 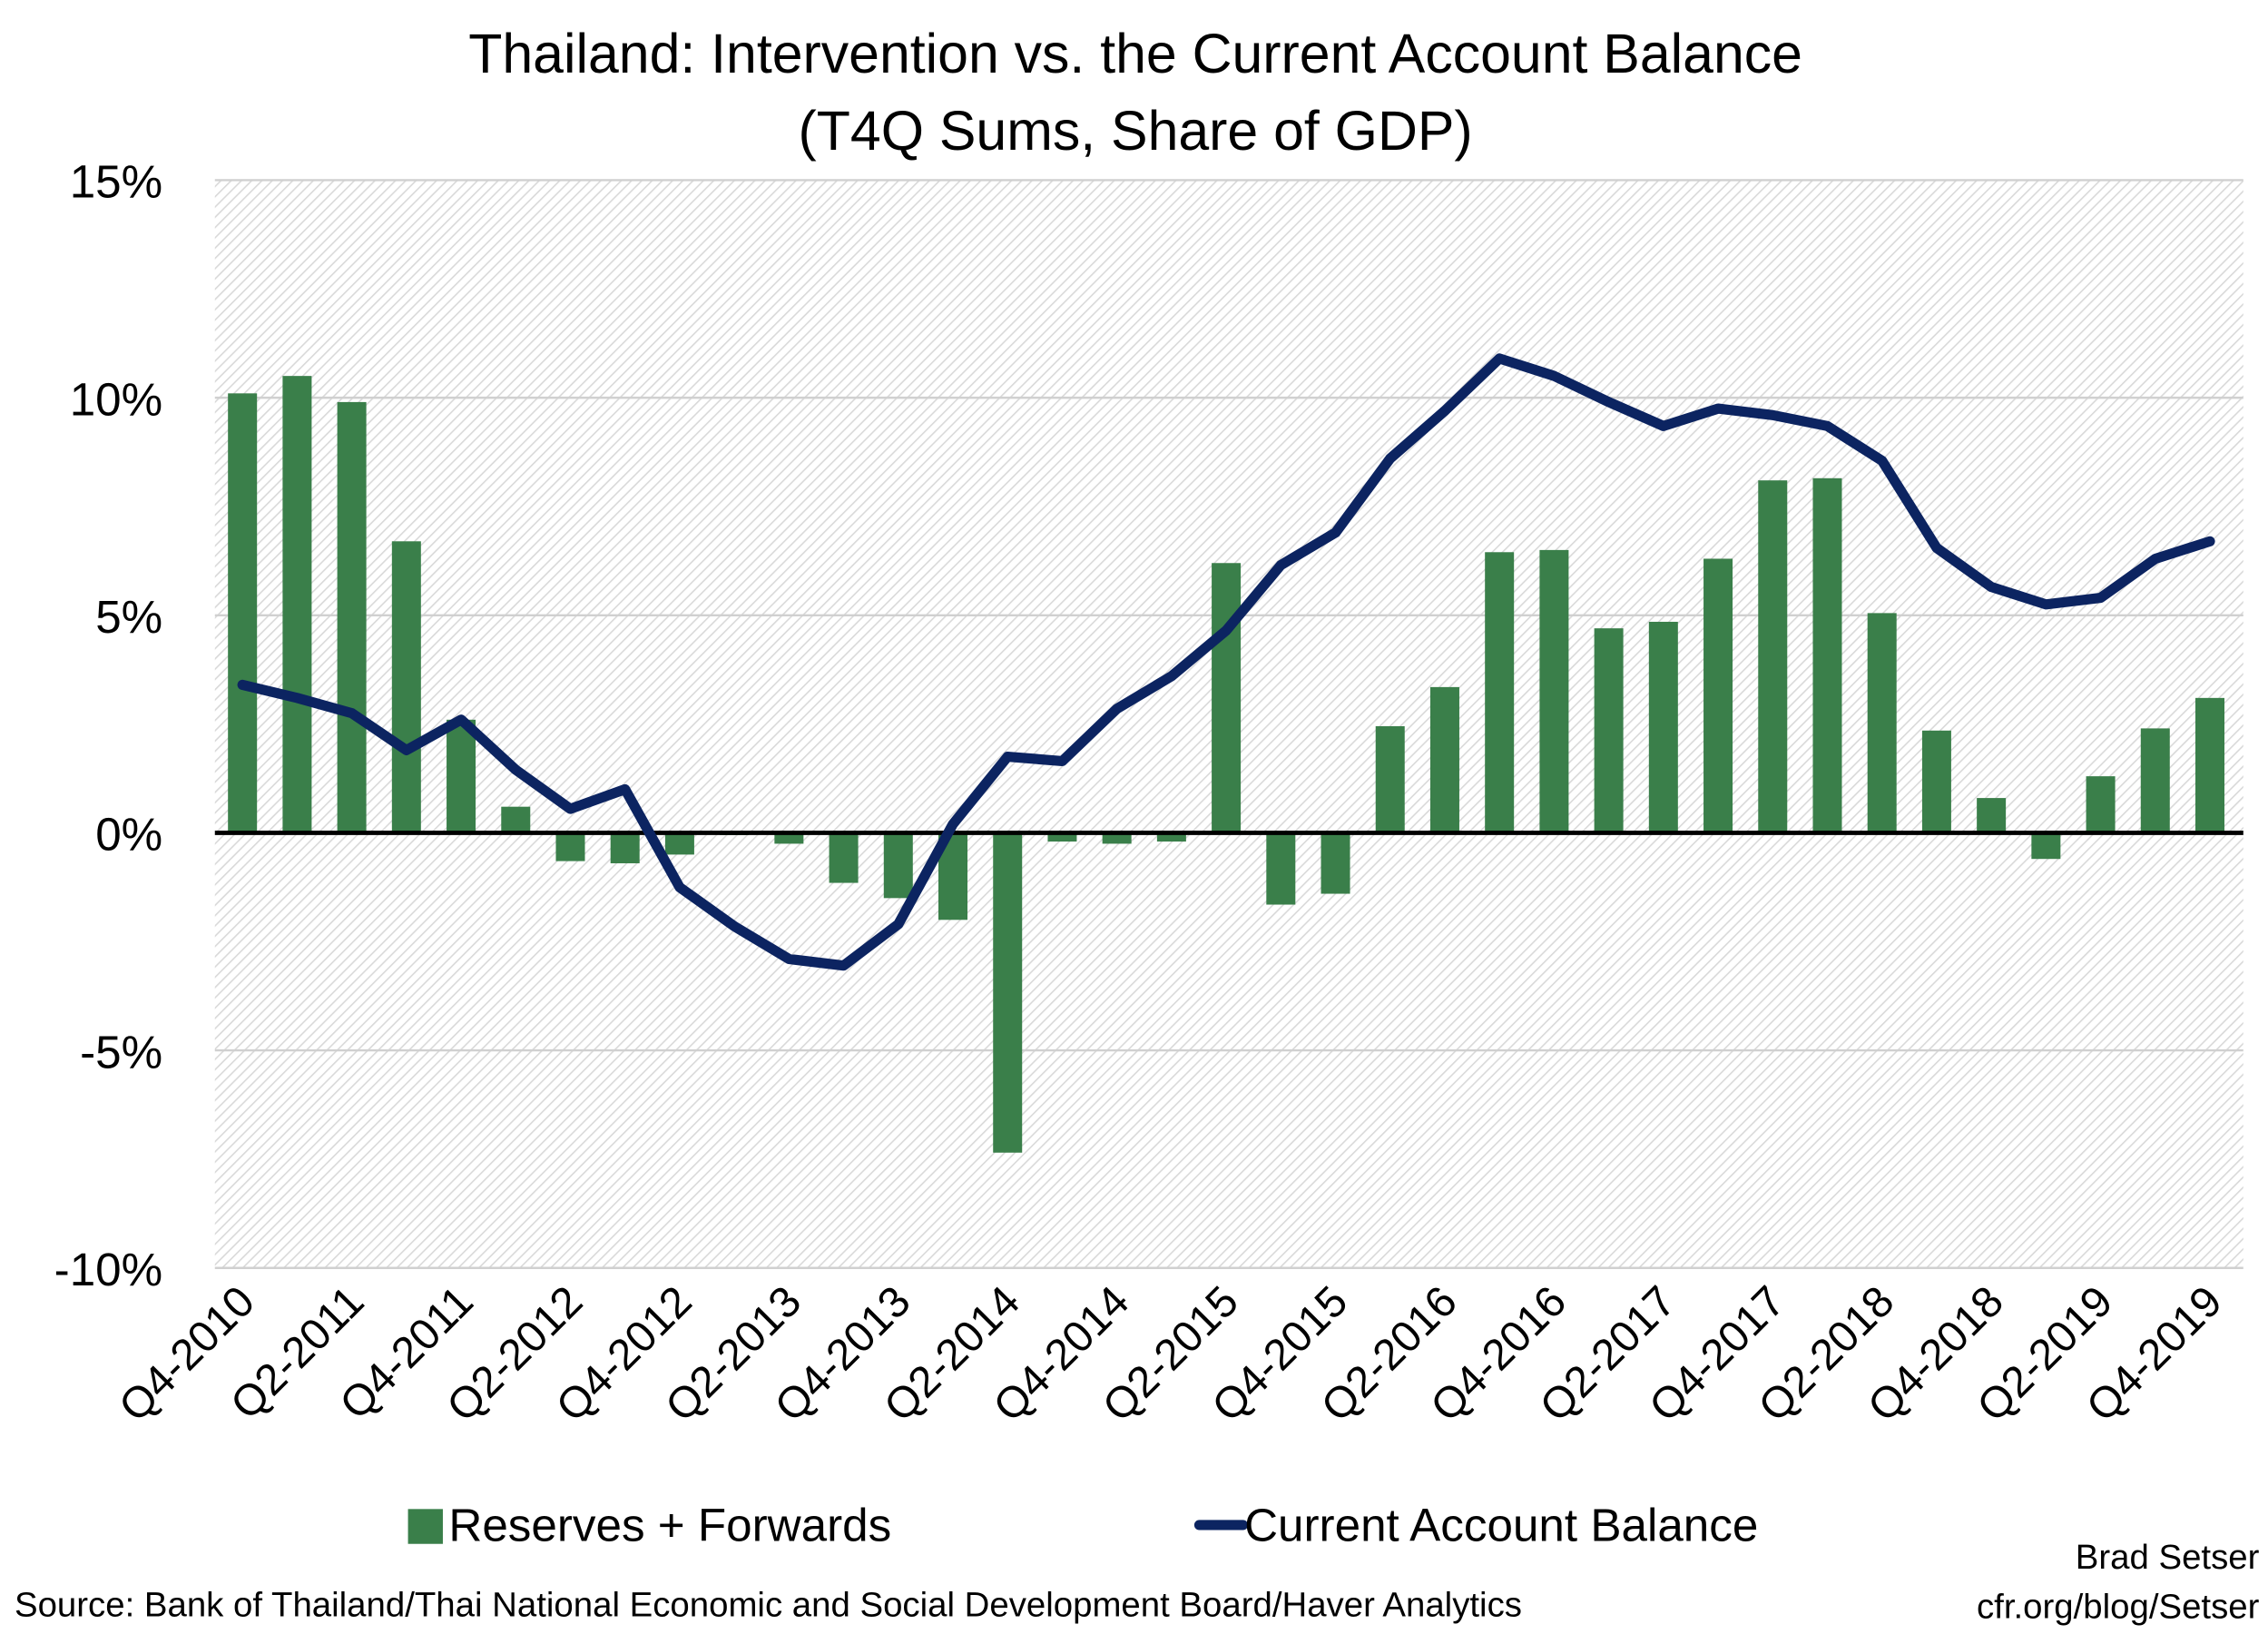 I want to click on legend-swatch-reserves, so click(x=425, y=1526).